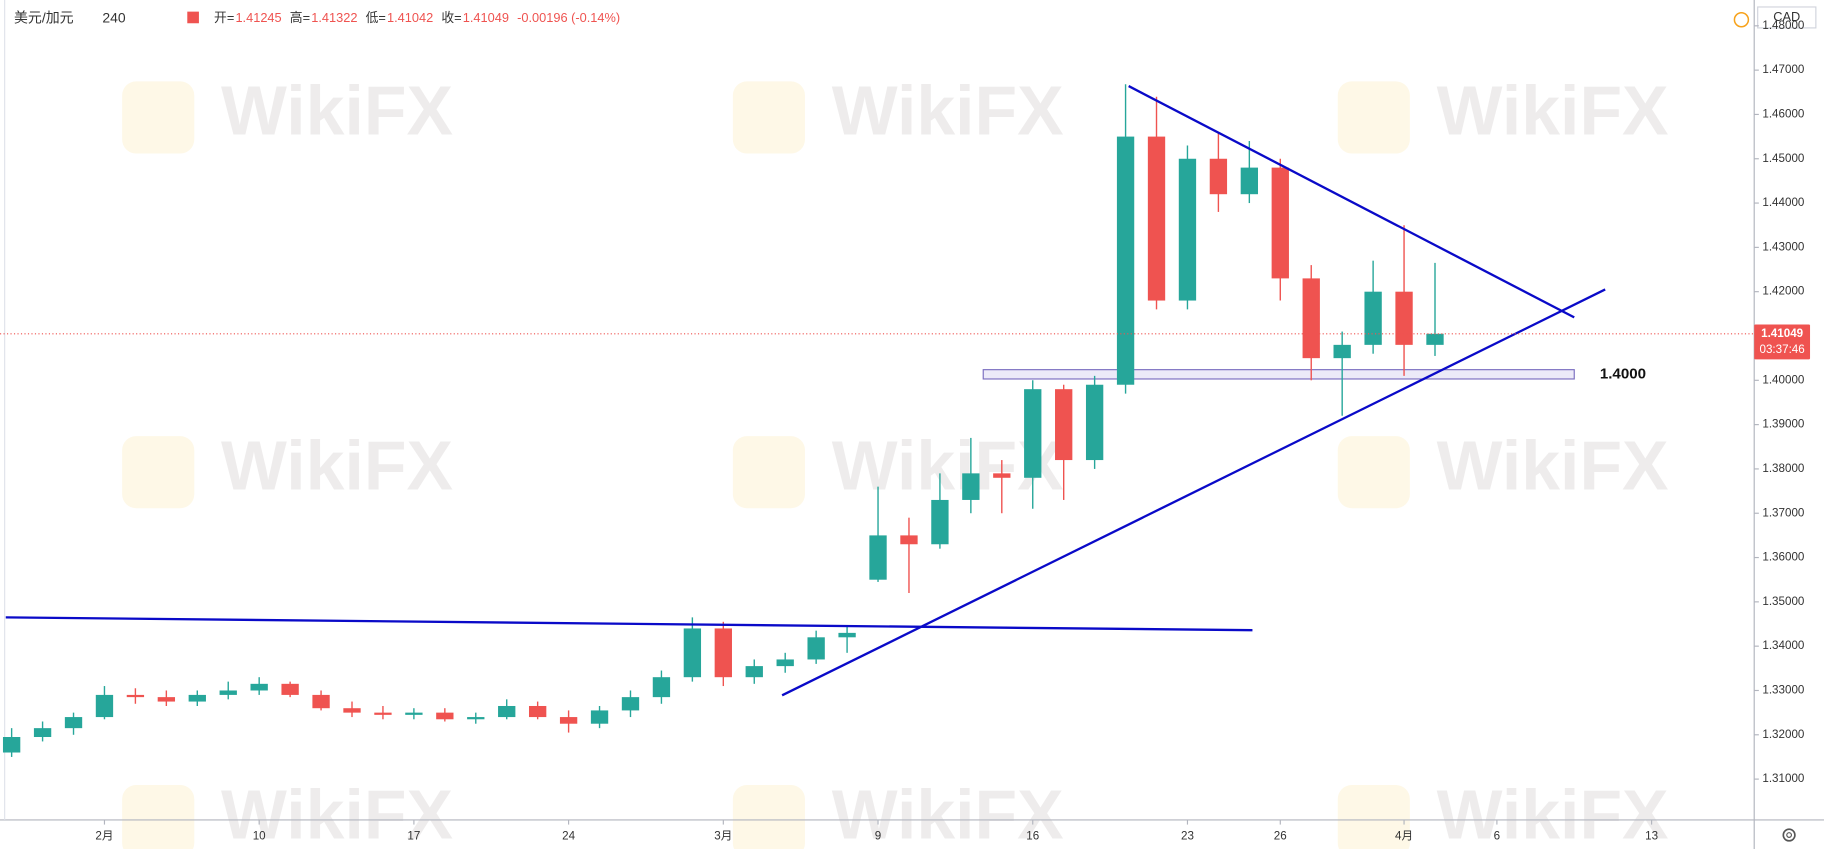 The width and height of the screenshot is (1824, 849). Describe the element at coordinates (1783, 690) in the screenshot. I see `y-tick-label: 1.33000` at that location.